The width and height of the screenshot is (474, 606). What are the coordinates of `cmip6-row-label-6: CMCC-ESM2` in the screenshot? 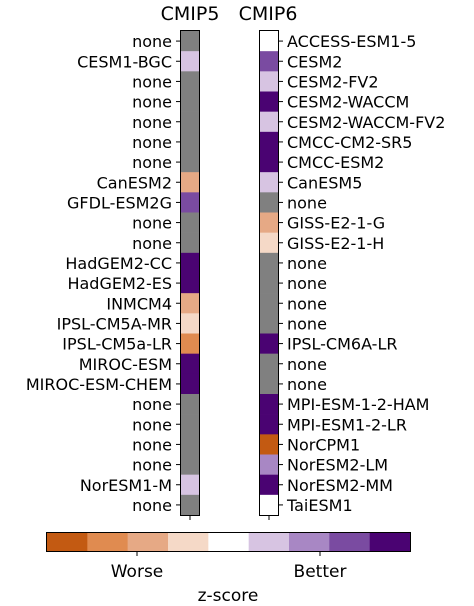 It's located at (335, 162).